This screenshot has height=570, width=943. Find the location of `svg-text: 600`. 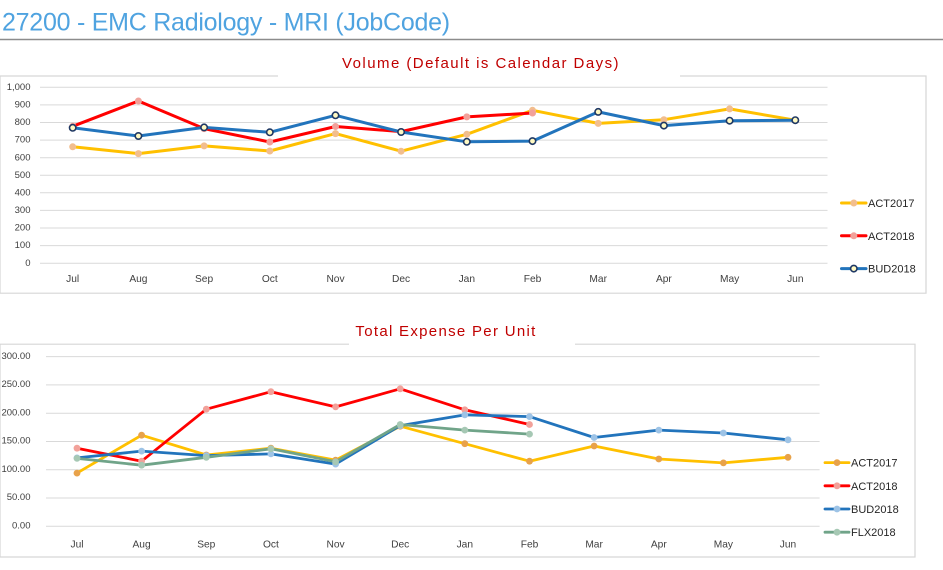

svg-text: 600 is located at coordinates (23, 157).